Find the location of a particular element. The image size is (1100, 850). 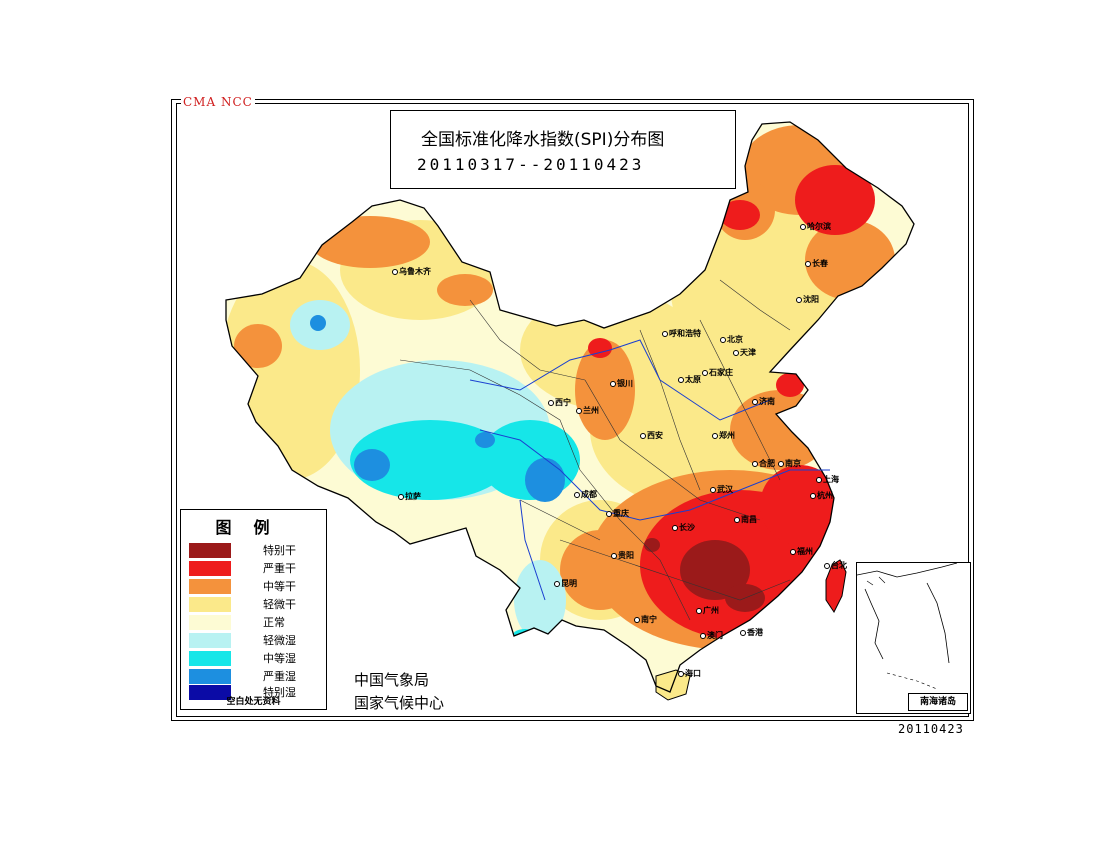

legend-note: 空白处无资料 is located at coordinates (253, 702).